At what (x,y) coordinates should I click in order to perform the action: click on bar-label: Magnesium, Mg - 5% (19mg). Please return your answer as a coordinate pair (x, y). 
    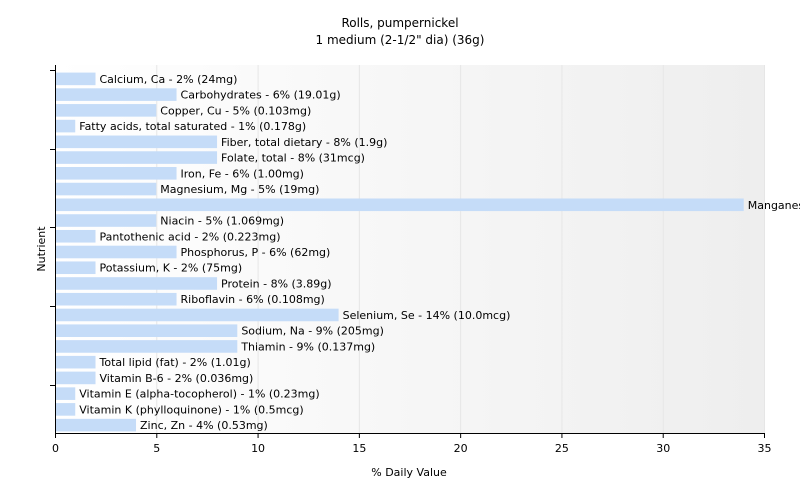
    Looking at the image, I should click on (239, 189).